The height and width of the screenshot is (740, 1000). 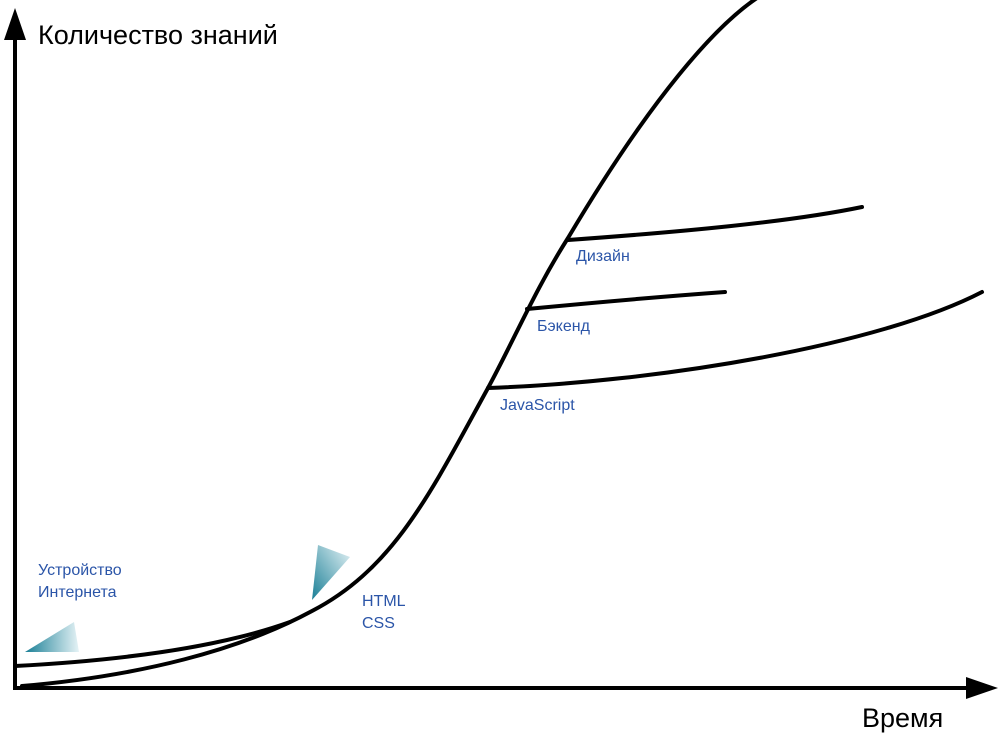 What do you see at coordinates (564, 326) in the screenshot?
I see `backend-label: Бэкенд` at bounding box center [564, 326].